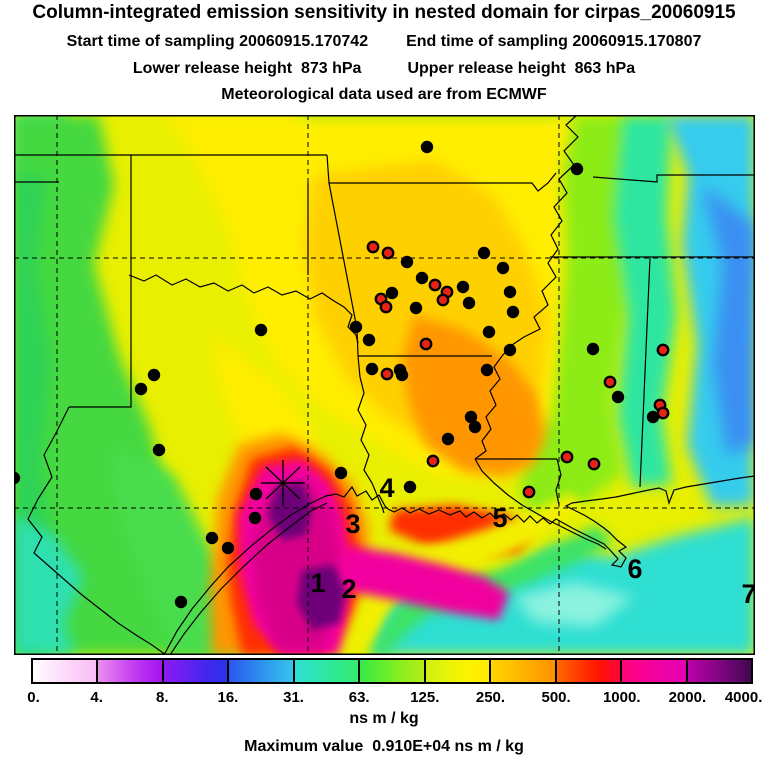  What do you see at coordinates (574, 604) in the screenshot?
I see `field-blob-gulf-light` at bounding box center [574, 604].